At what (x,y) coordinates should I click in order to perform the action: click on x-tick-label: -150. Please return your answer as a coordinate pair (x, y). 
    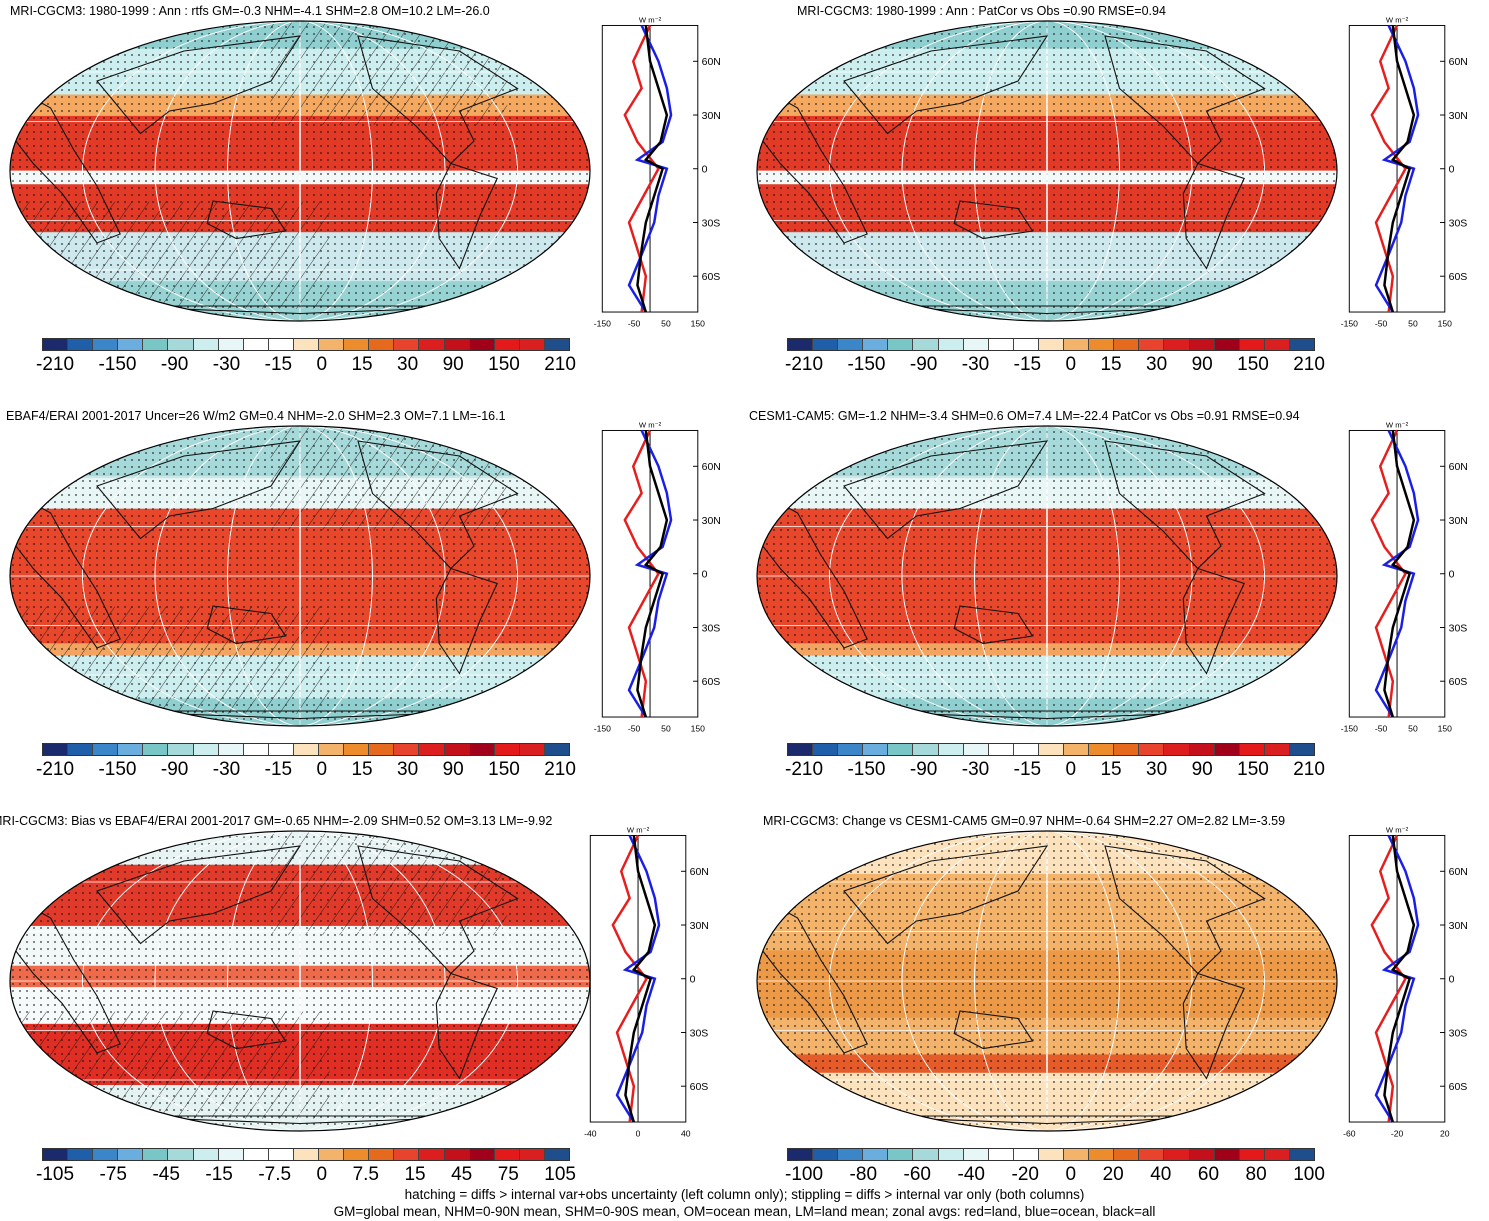
    Looking at the image, I should click on (602, 323).